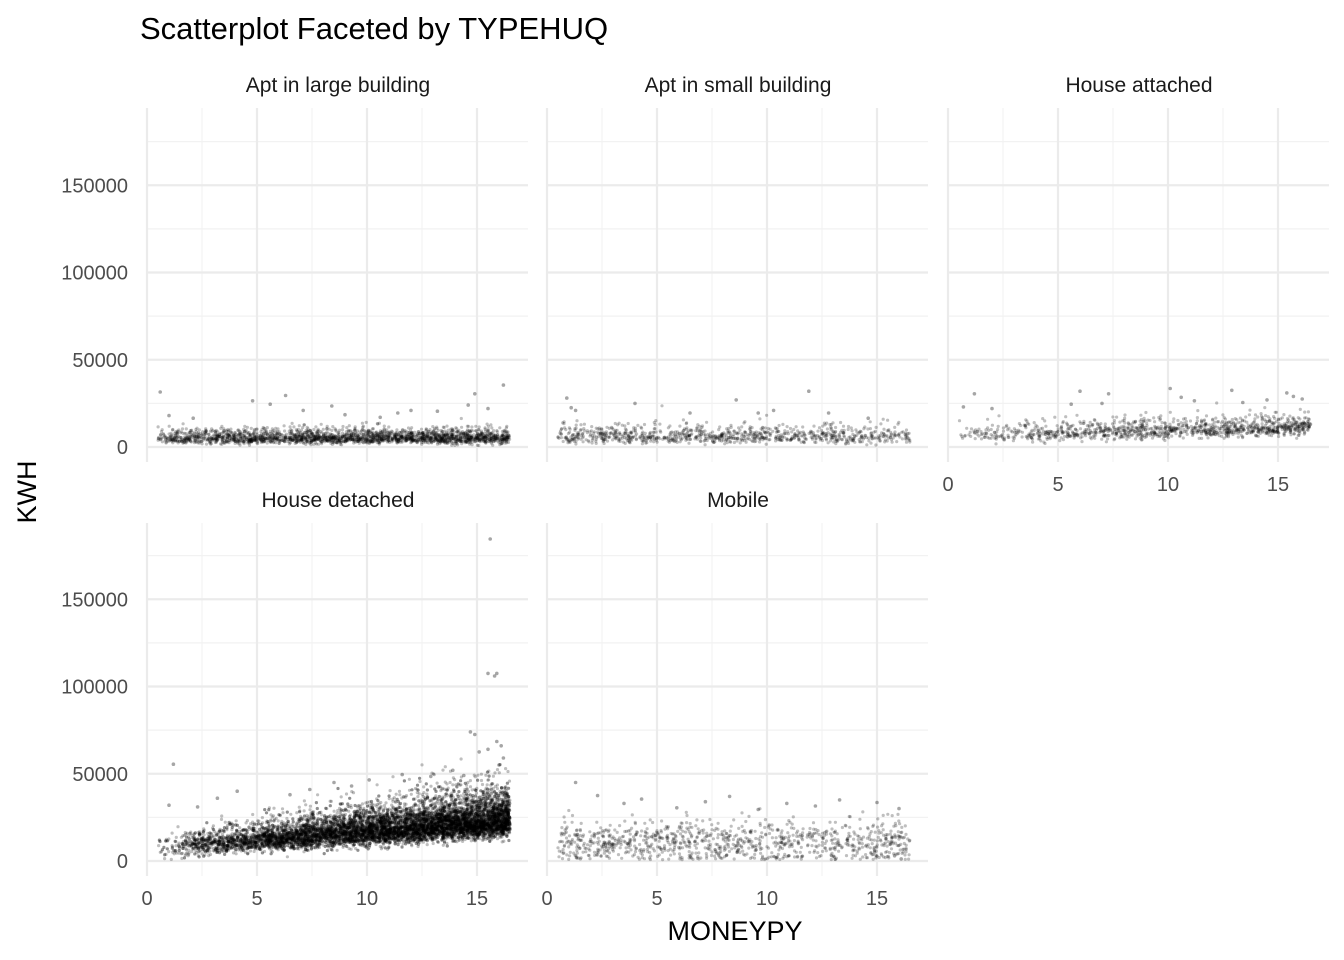 This screenshot has height=960, width=1344. Describe the element at coordinates (94, 274) in the screenshot. I see `y-tick-label: 100000` at that location.